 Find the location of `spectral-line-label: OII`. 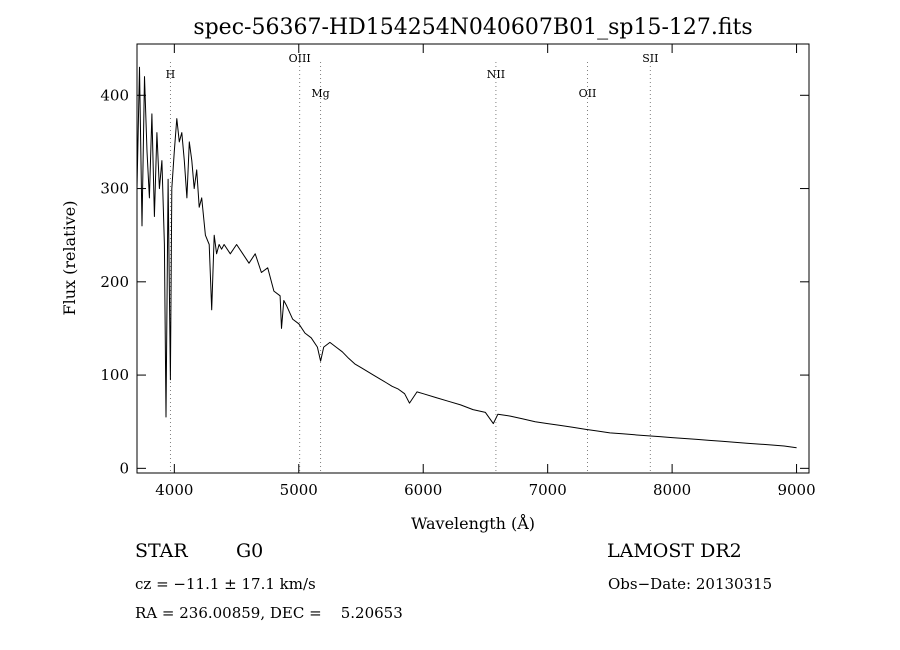

spectral-line-label: OII is located at coordinates (588, 93).